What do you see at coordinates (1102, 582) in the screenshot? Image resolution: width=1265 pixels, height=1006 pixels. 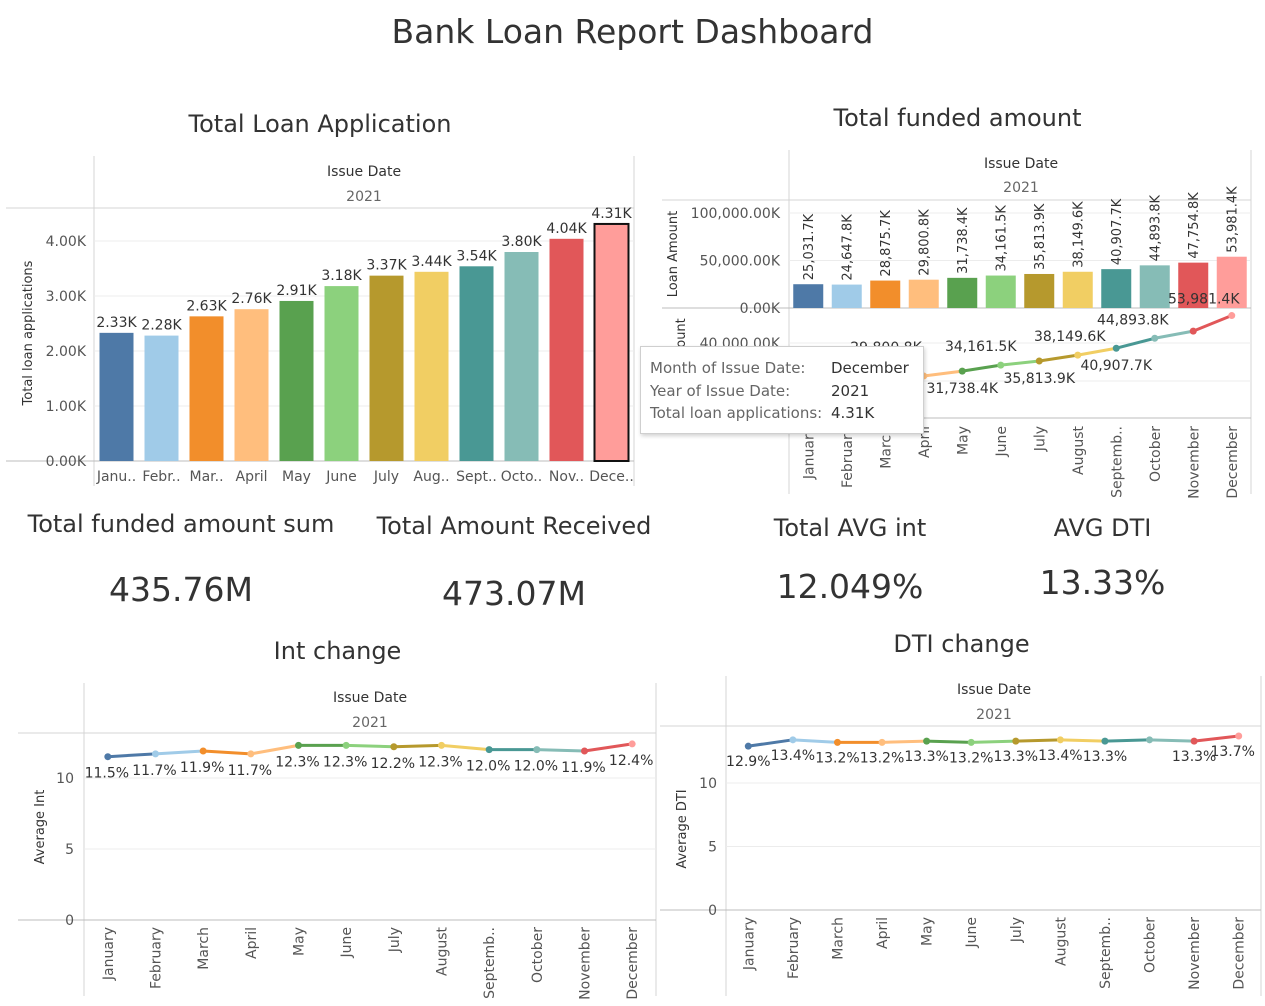 I see `kpi-avg-dti-value: 13.33%` at bounding box center [1102, 582].